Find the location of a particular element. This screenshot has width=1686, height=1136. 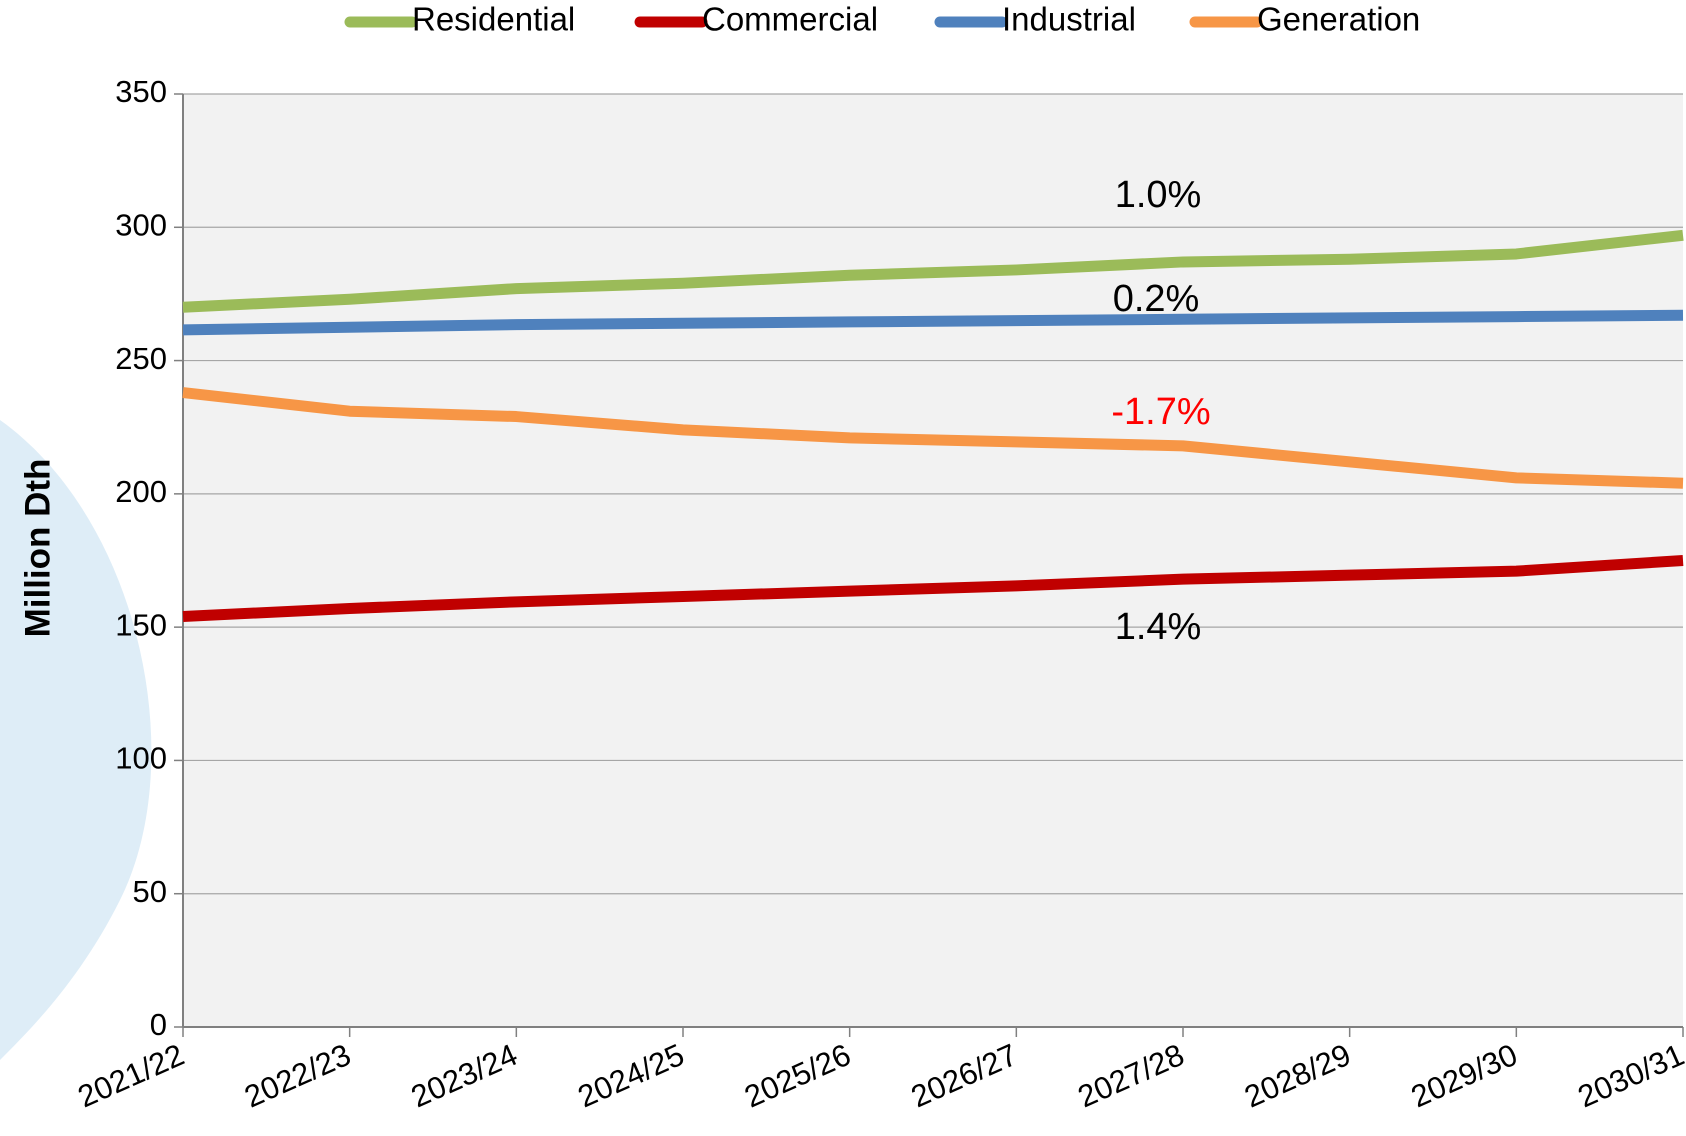

x-tick-label: 2021/22 is located at coordinates (131, 1076).